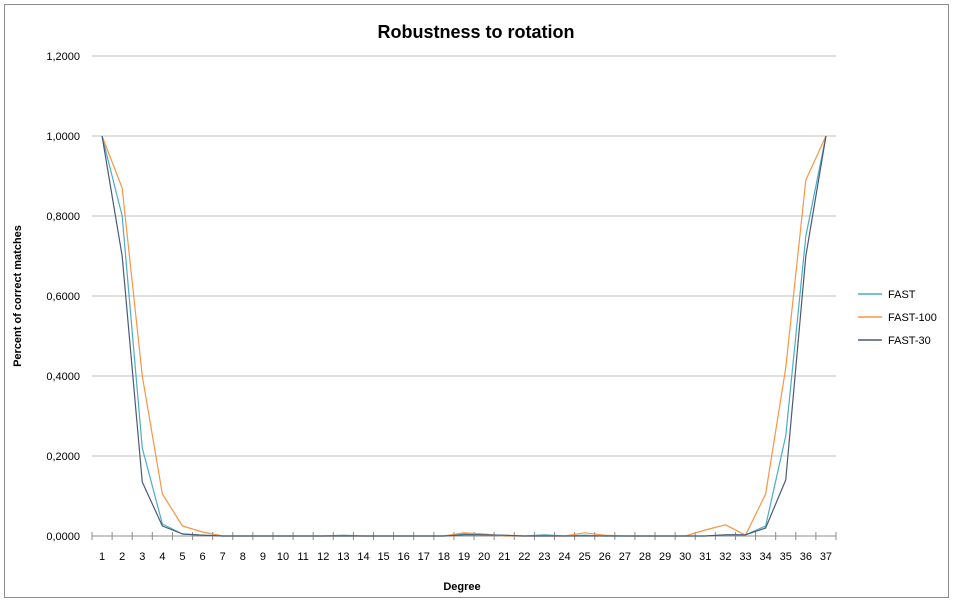  Describe the element at coordinates (605, 557) in the screenshot. I see `x-tick-label: 26` at that location.